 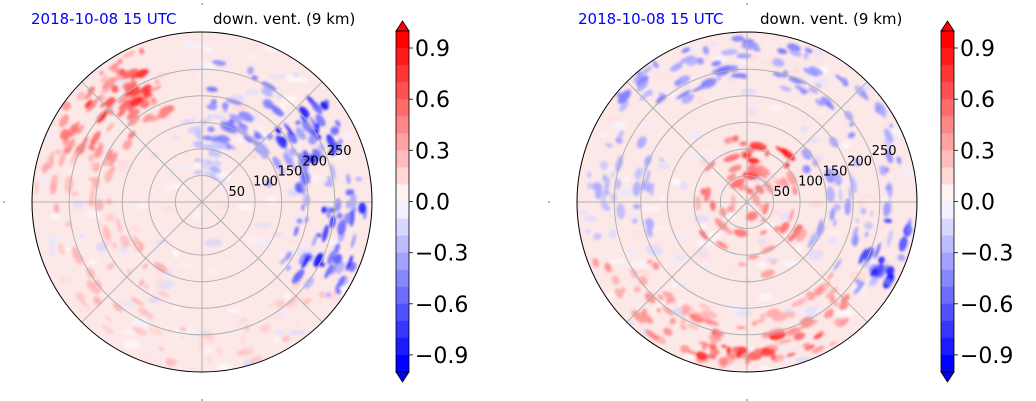 What do you see at coordinates (859, 161) in the screenshot?
I see `radial-tick-label: 200` at bounding box center [859, 161].